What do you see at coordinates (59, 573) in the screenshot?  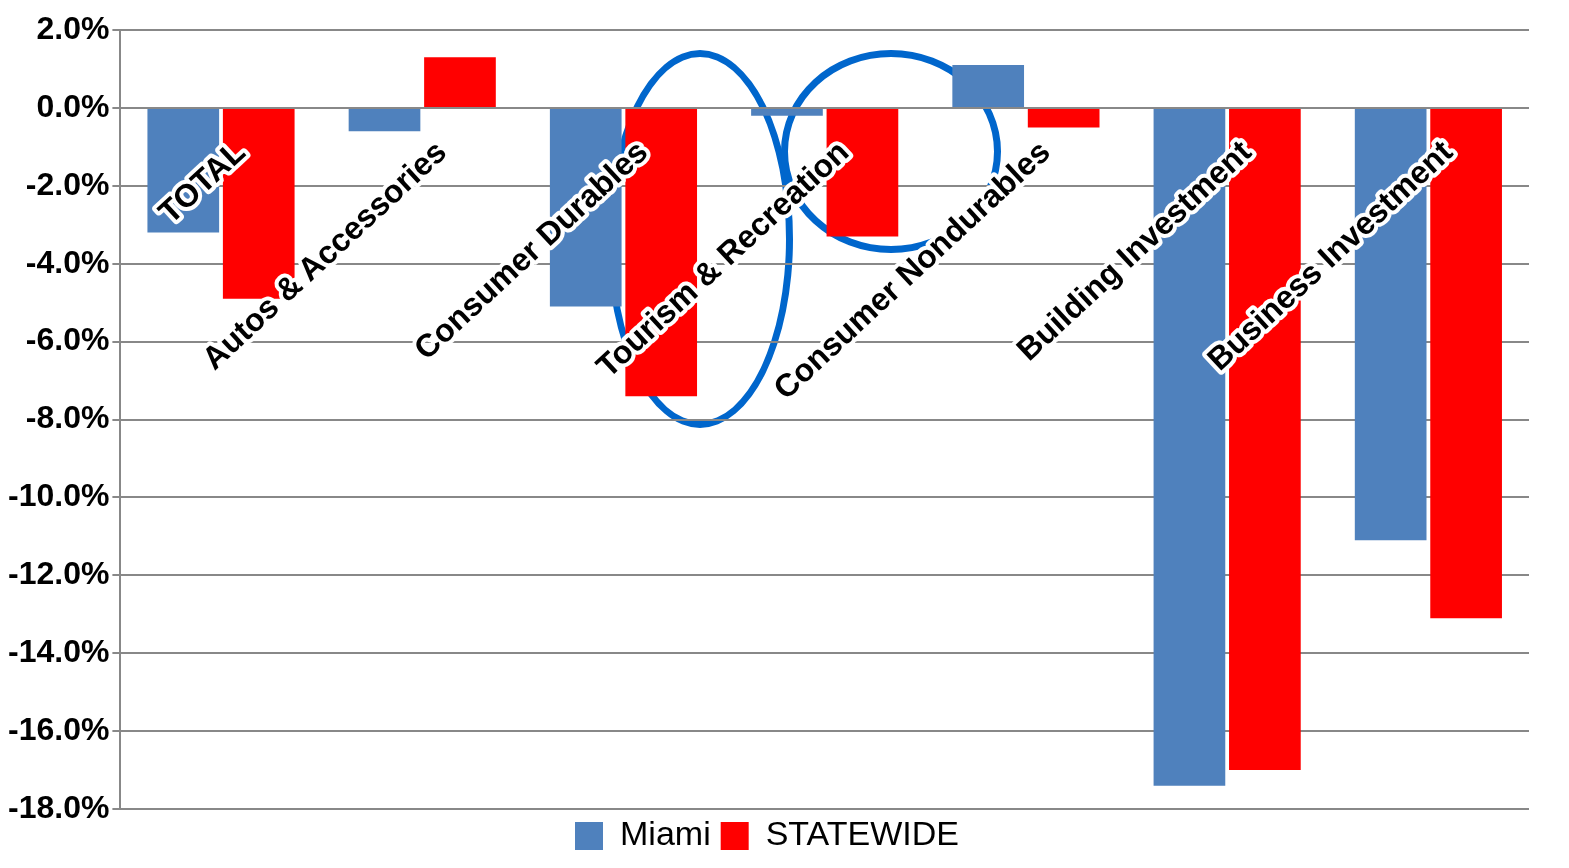 I see `y-tick-label: -12.0%` at bounding box center [59, 573].